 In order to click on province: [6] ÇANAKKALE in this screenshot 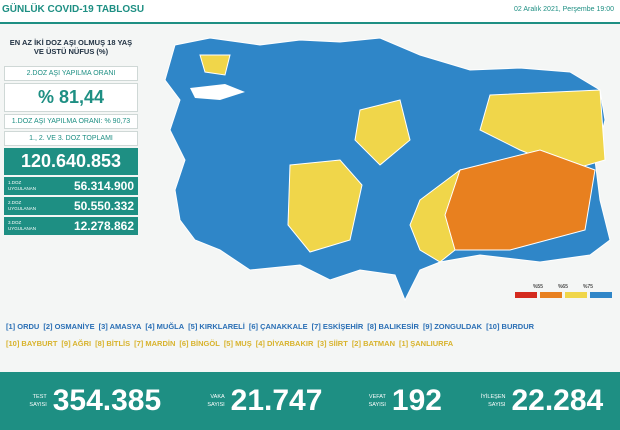, I will do `click(278, 326)`.